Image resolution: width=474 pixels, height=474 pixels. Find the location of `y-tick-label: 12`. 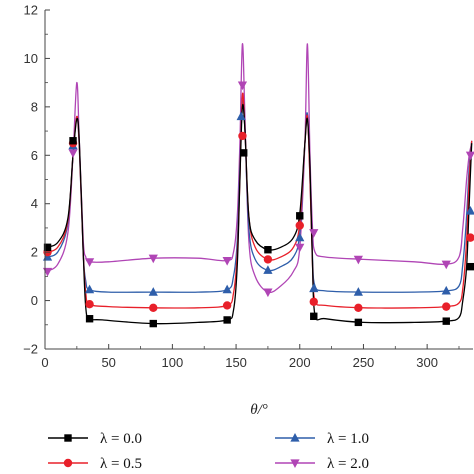

y-tick-label: 12 is located at coordinates (31, 10).